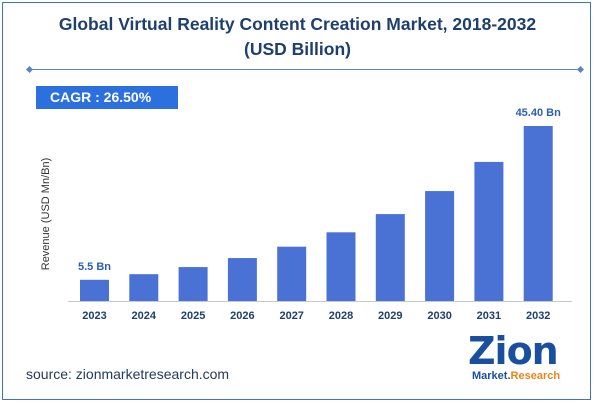  Describe the element at coordinates (128, 374) in the screenshot. I see `source-text: source: zionmarketresearch.com` at that location.